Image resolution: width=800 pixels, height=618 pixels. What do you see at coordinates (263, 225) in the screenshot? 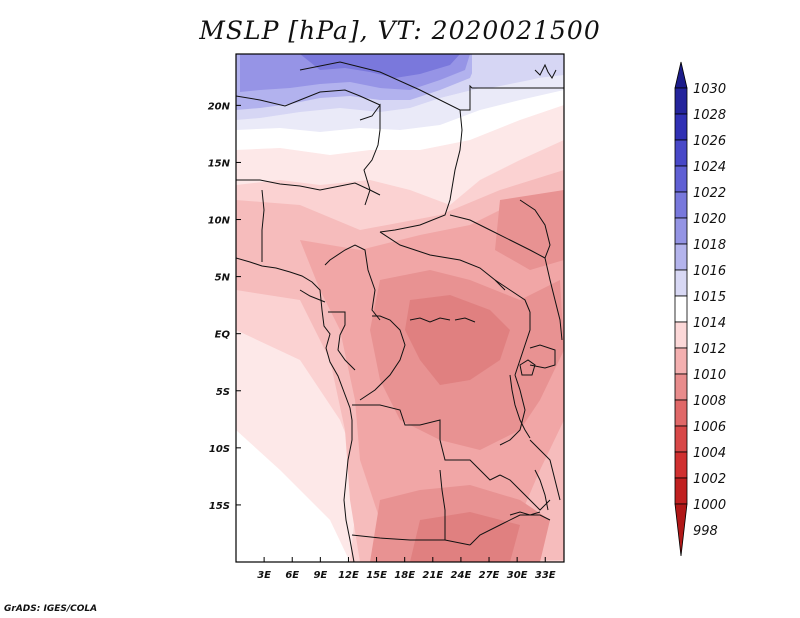
I see `border-nigeria` at bounding box center [263, 225].